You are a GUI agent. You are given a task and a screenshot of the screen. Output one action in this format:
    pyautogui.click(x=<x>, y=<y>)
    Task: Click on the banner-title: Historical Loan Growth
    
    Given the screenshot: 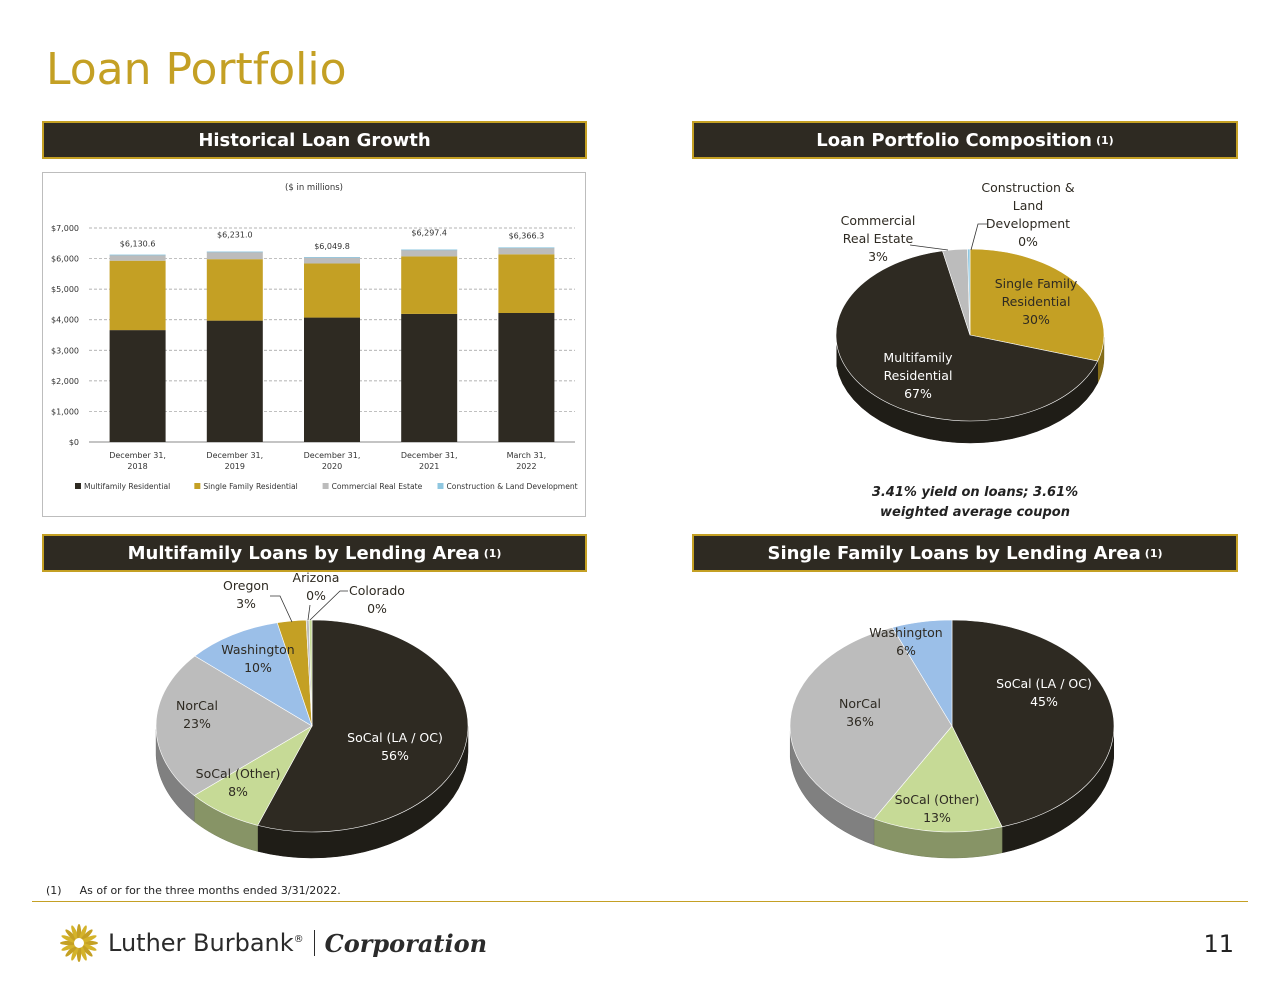 What is the action you would take?
    pyautogui.click(x=314, y=140)
    